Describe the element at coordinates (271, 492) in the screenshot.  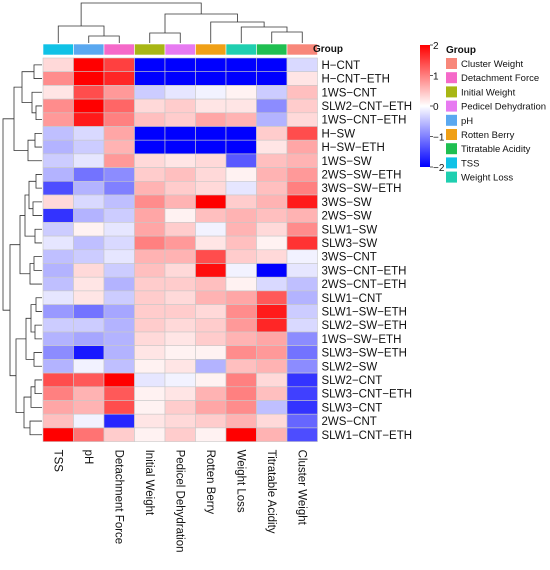
I see `column-label: Titratable Acidity` at that location.